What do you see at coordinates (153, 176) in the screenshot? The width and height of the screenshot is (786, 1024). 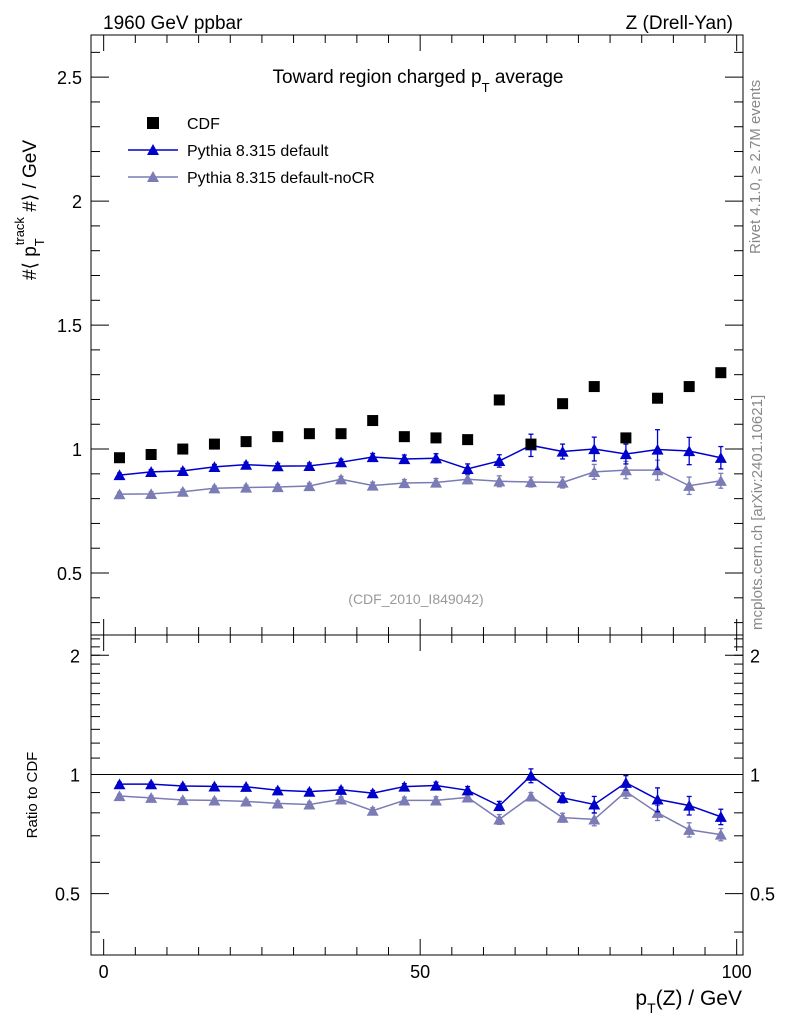 I see `legend-marker-nocr` at bounding box center [153, 176].